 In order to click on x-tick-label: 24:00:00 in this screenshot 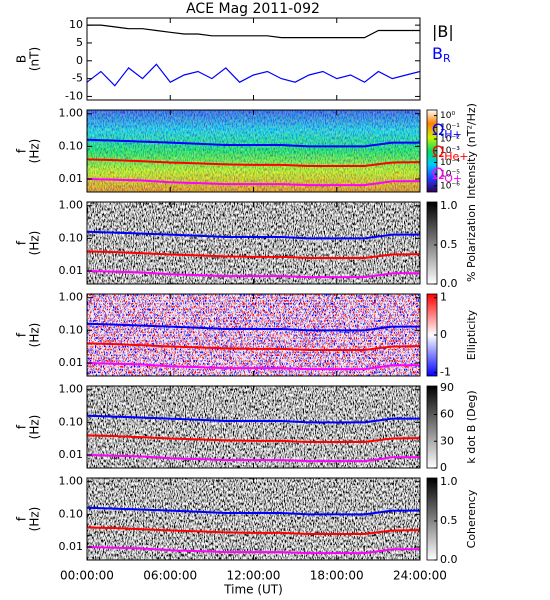, I will do `click(420, 576)`.